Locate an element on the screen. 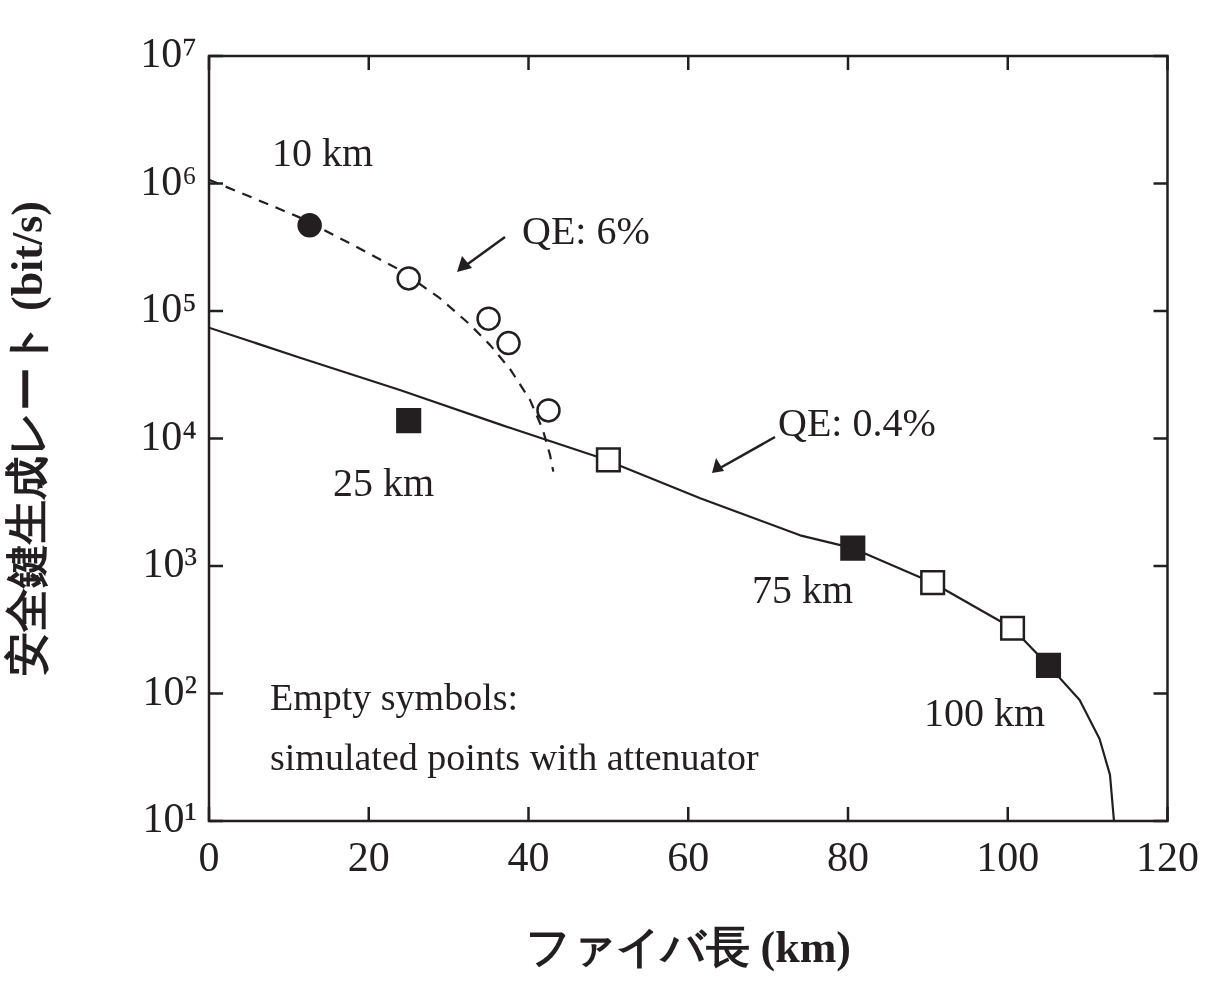 The image size is (1213, 981). x-tick-label: 120 is located at coordinates (1167, 857).